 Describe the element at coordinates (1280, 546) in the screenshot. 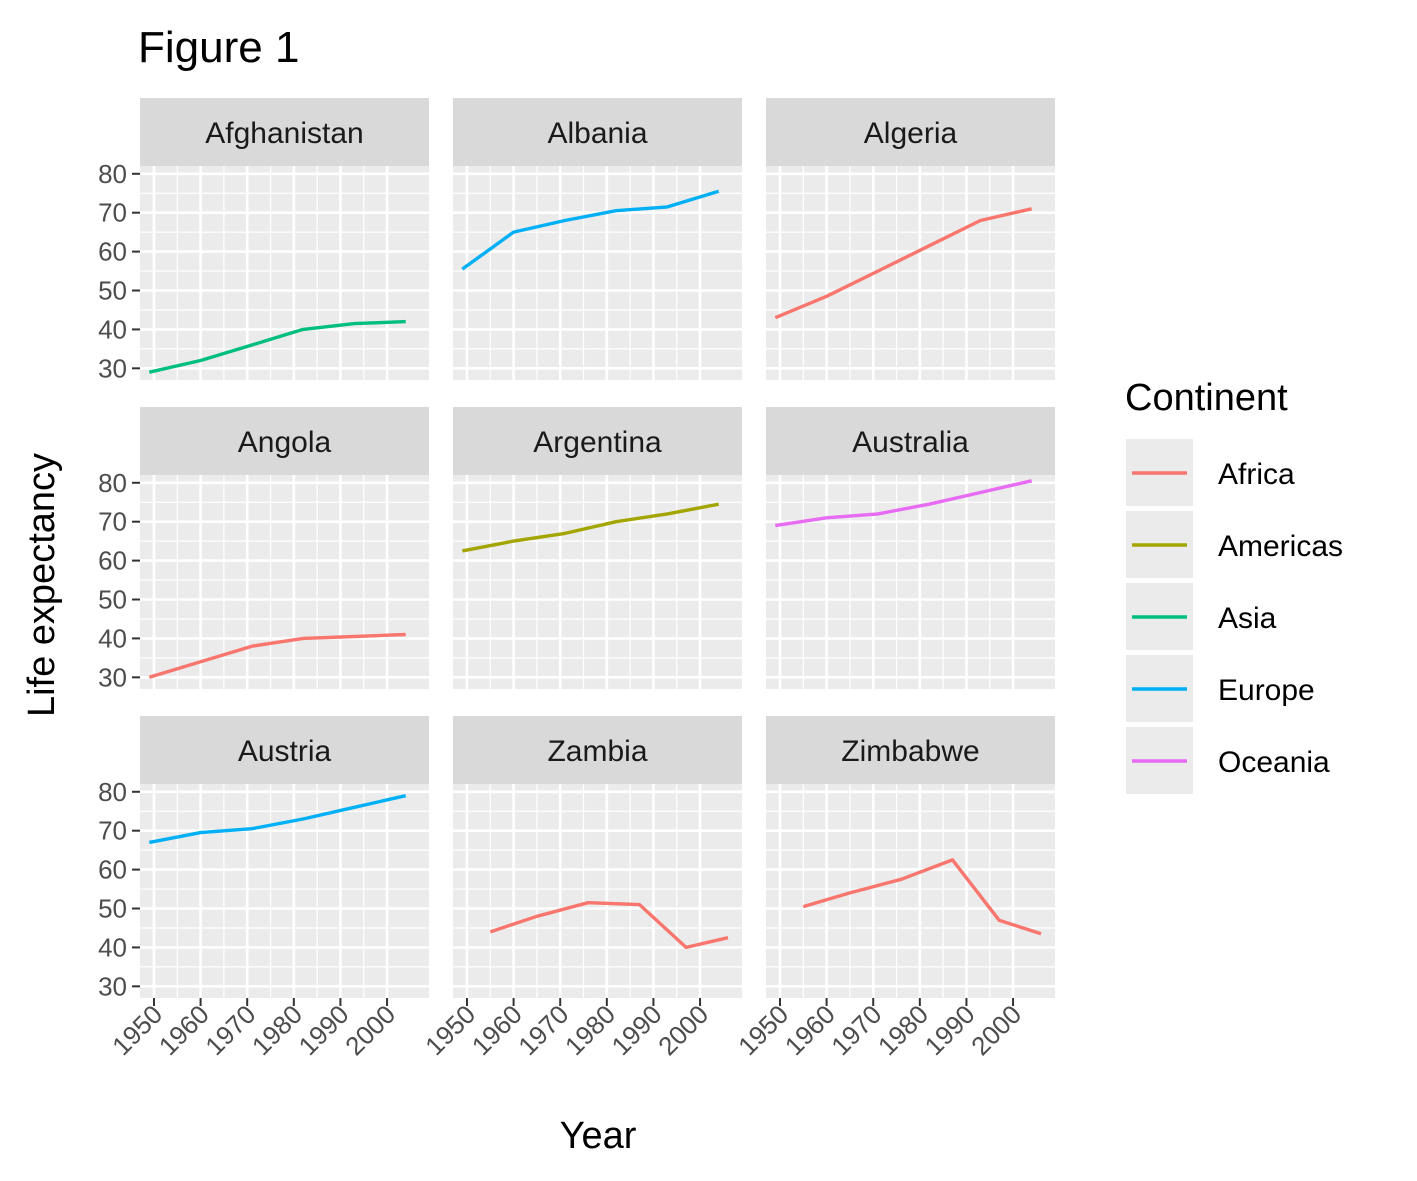

I see `legend-label: Americas` at that location.